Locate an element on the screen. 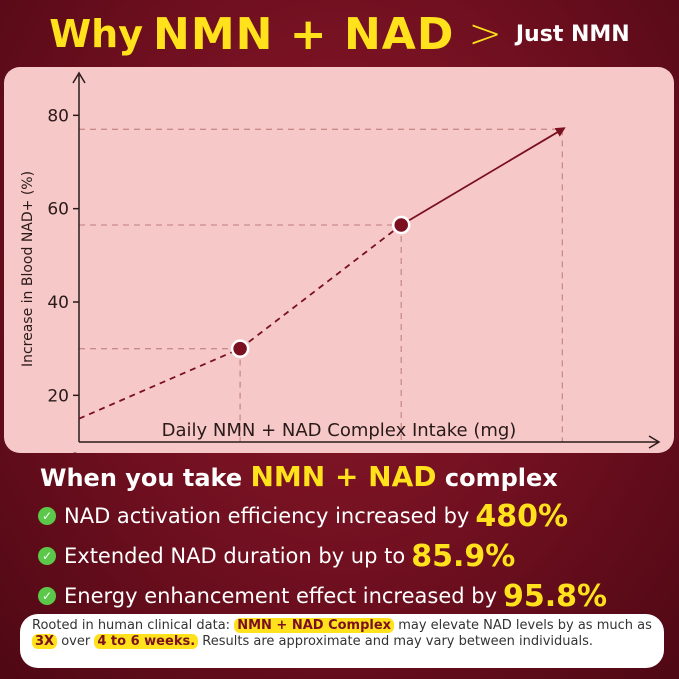 The image size is (679, 679). x-axis-label: Daily NMN + NAD Complex Intake (mg) is located at coordinates (339, 430).